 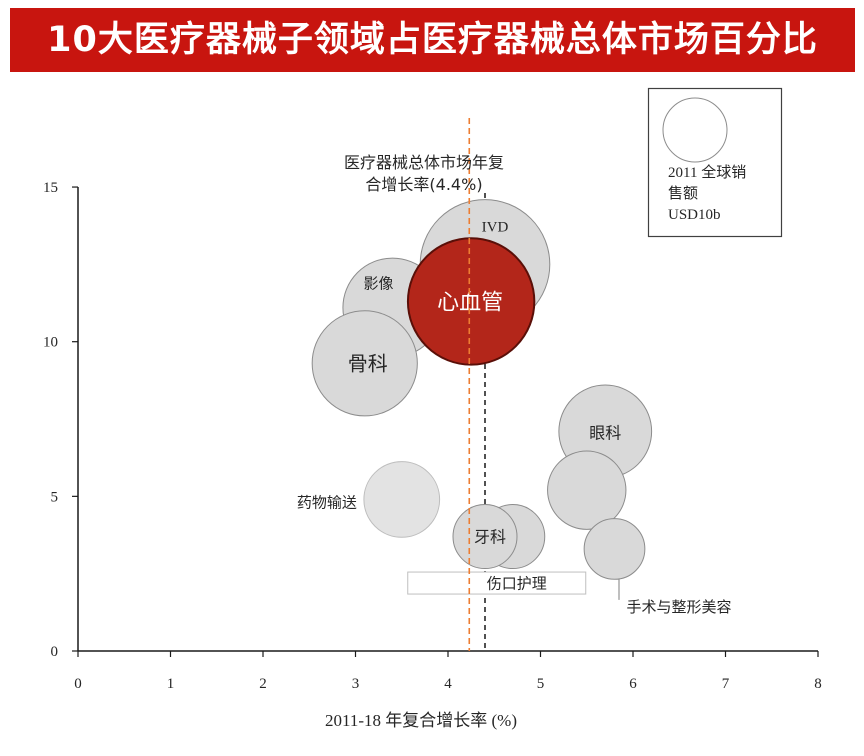 What do you see at coordinates (707, 172) in the screenshot?
I see `legend-text-line-1: 2011 全球销` at bounding box center [707, 172].